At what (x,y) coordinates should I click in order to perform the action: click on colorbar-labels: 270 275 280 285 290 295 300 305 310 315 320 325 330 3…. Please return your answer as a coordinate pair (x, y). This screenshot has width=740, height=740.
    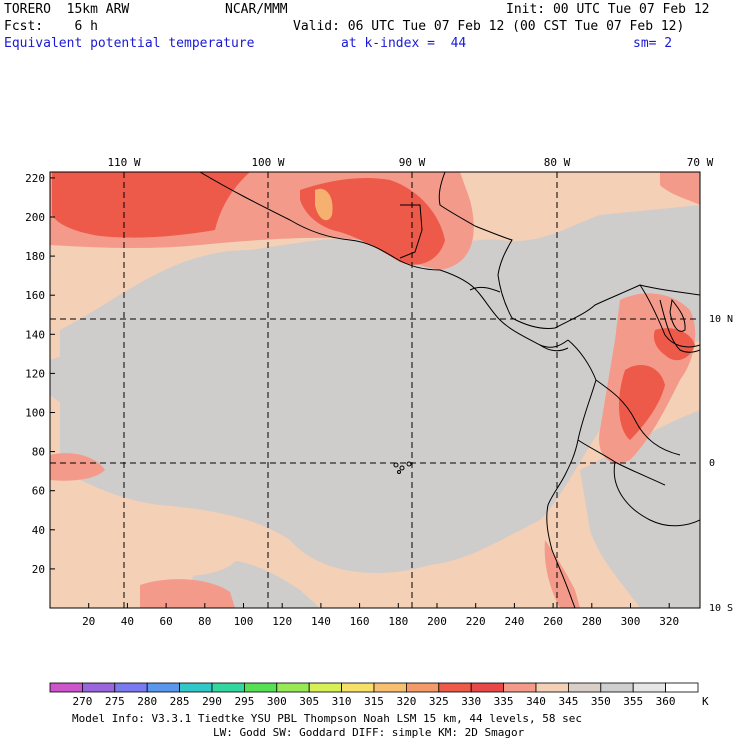
    Looking at the image, I should click on (373, 701).